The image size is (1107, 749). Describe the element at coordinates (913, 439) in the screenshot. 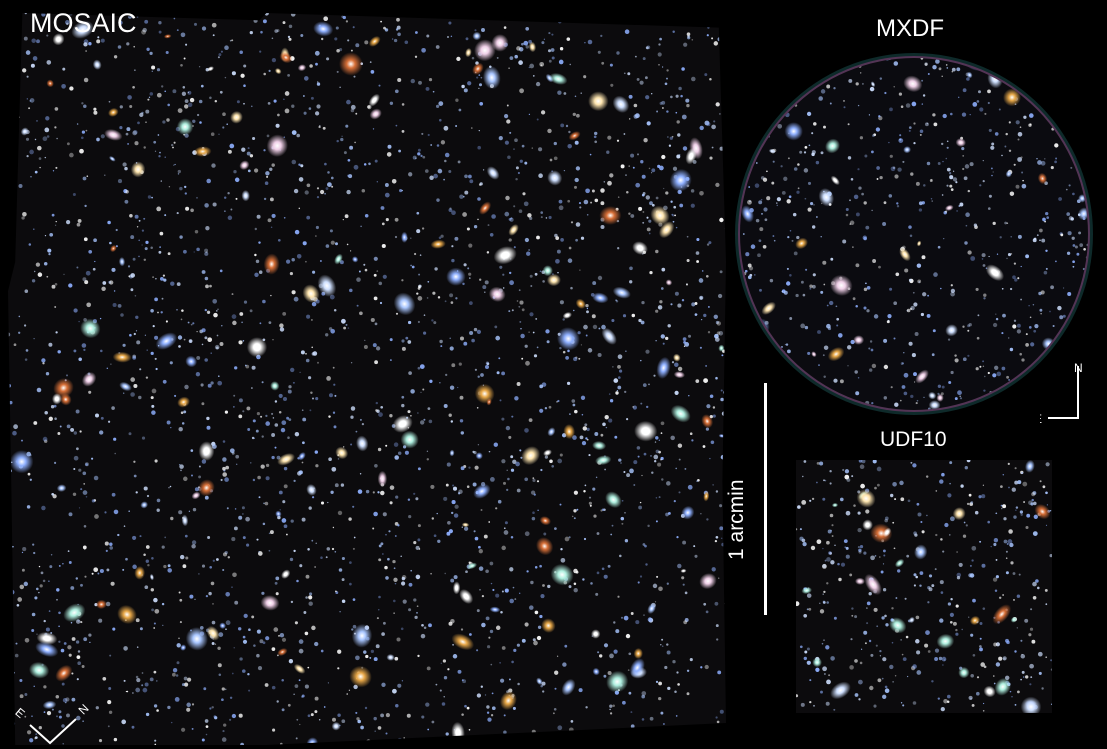

I see `udf10-title: UDF10` at that location.